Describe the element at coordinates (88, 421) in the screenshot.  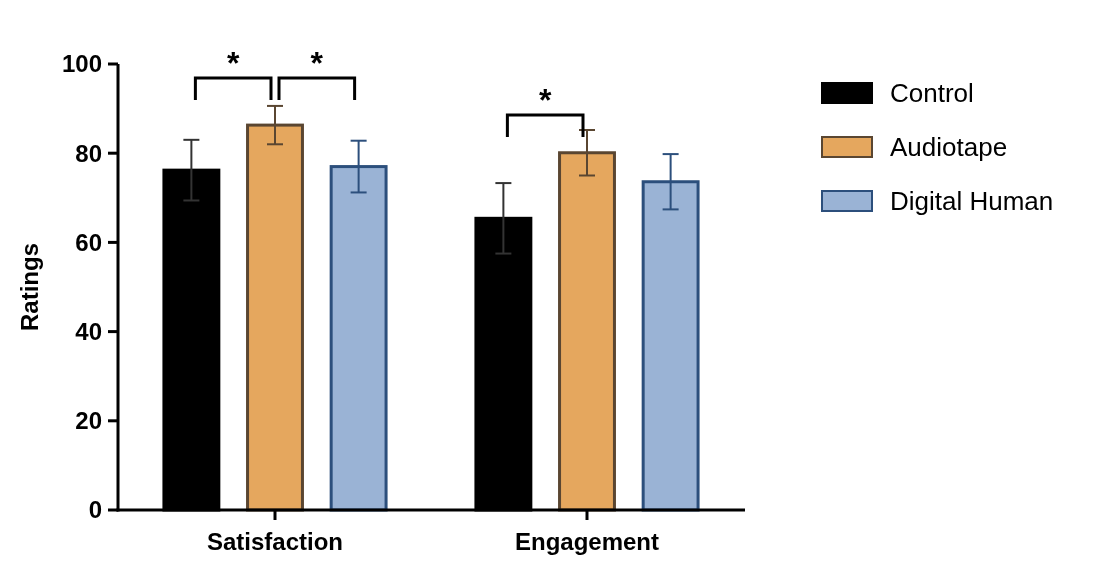
I see `y-tick-label: 20` at that location.